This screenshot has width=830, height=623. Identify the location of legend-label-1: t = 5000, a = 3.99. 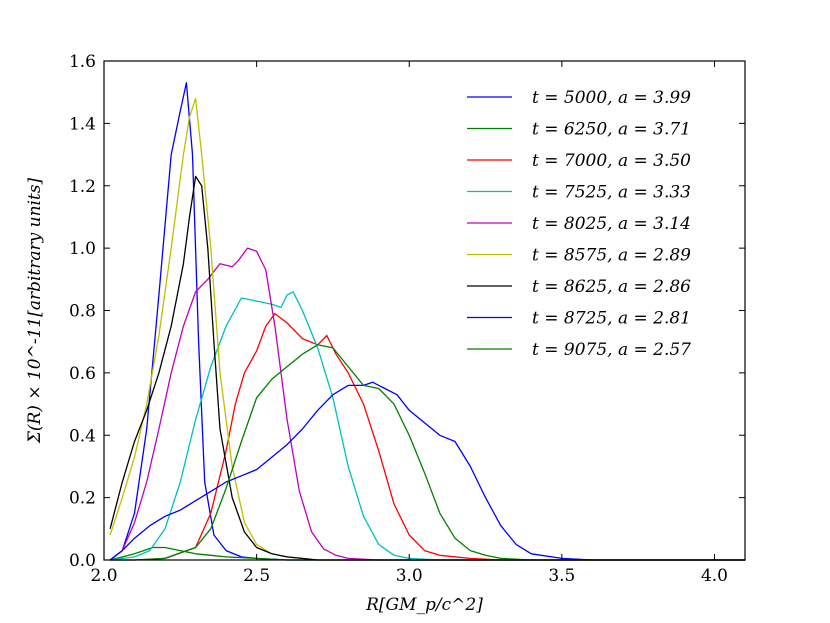
(611, 98).